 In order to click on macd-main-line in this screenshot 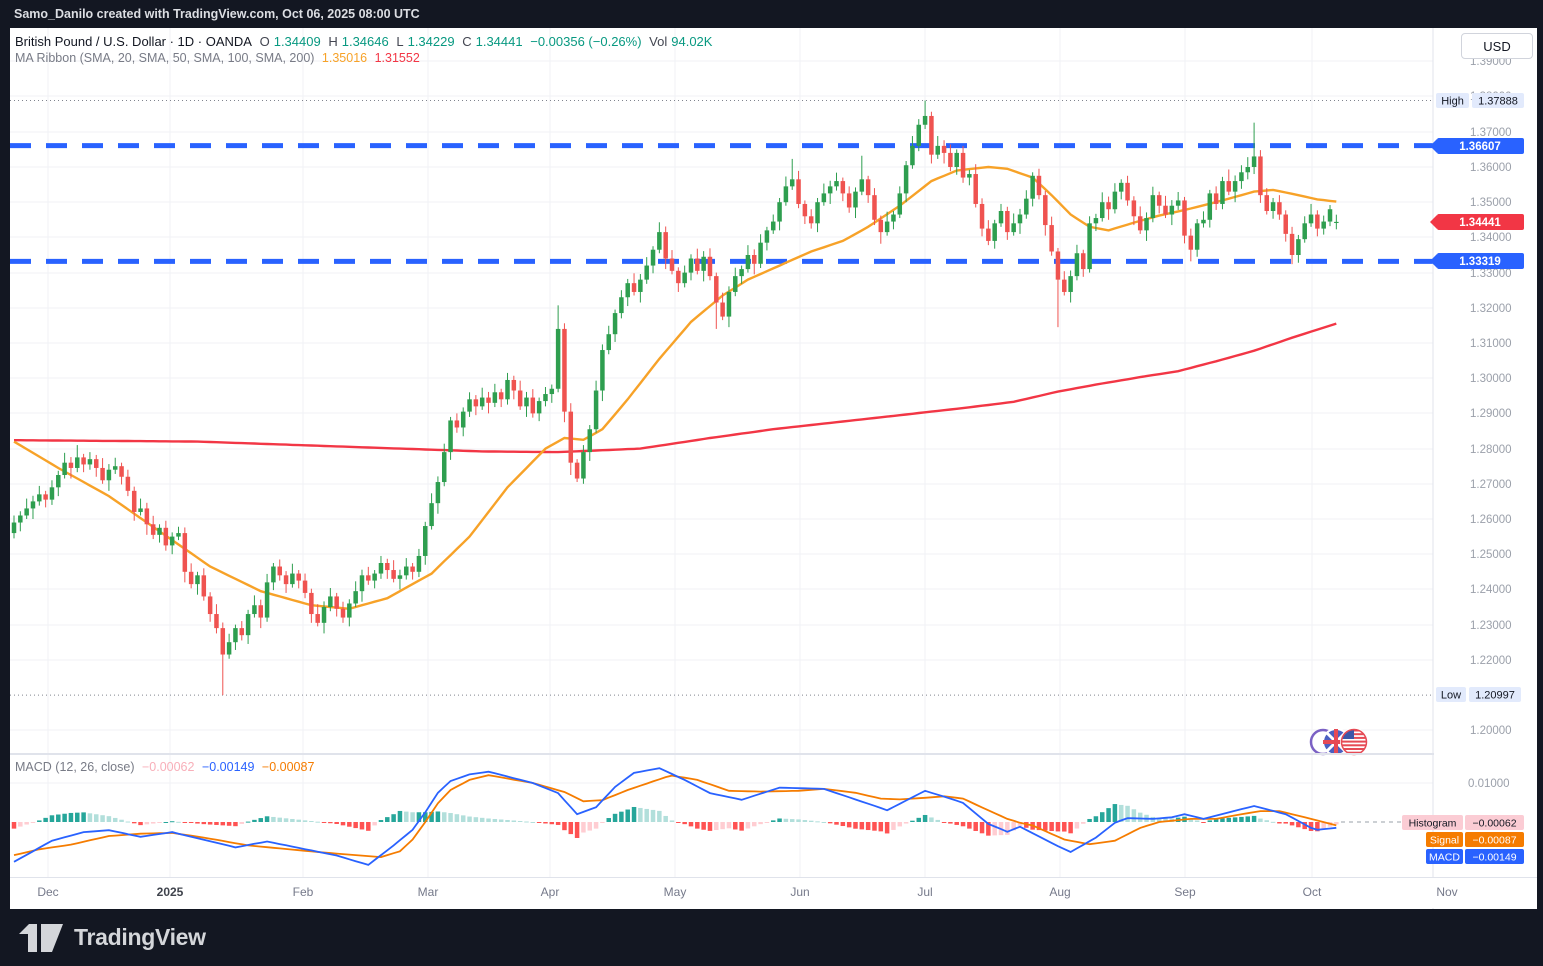, I will do `click(675, 816)`.